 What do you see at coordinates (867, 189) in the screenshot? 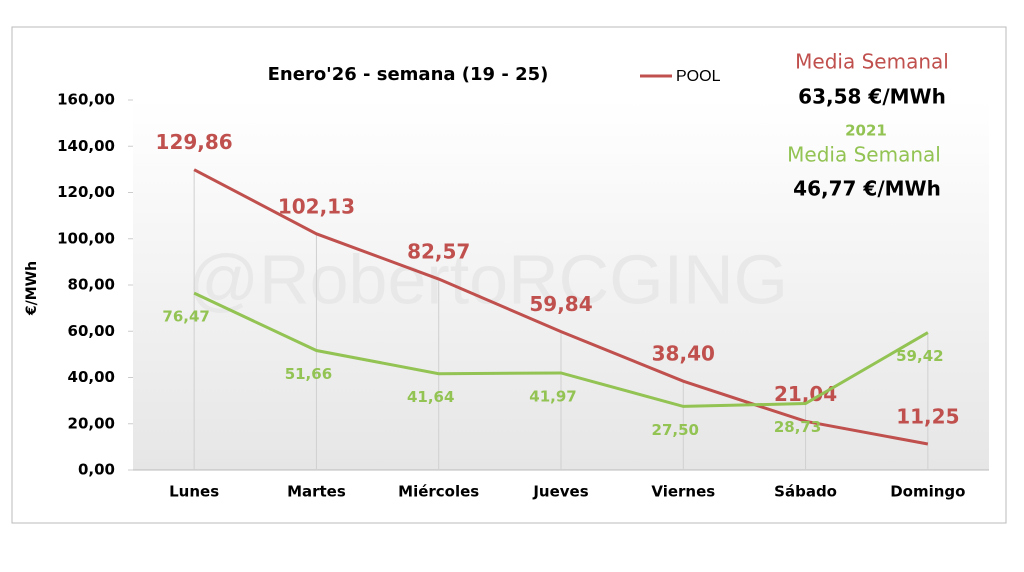
I see `annotation: 46,77 €/MWh` at bounding box center [867, 189].